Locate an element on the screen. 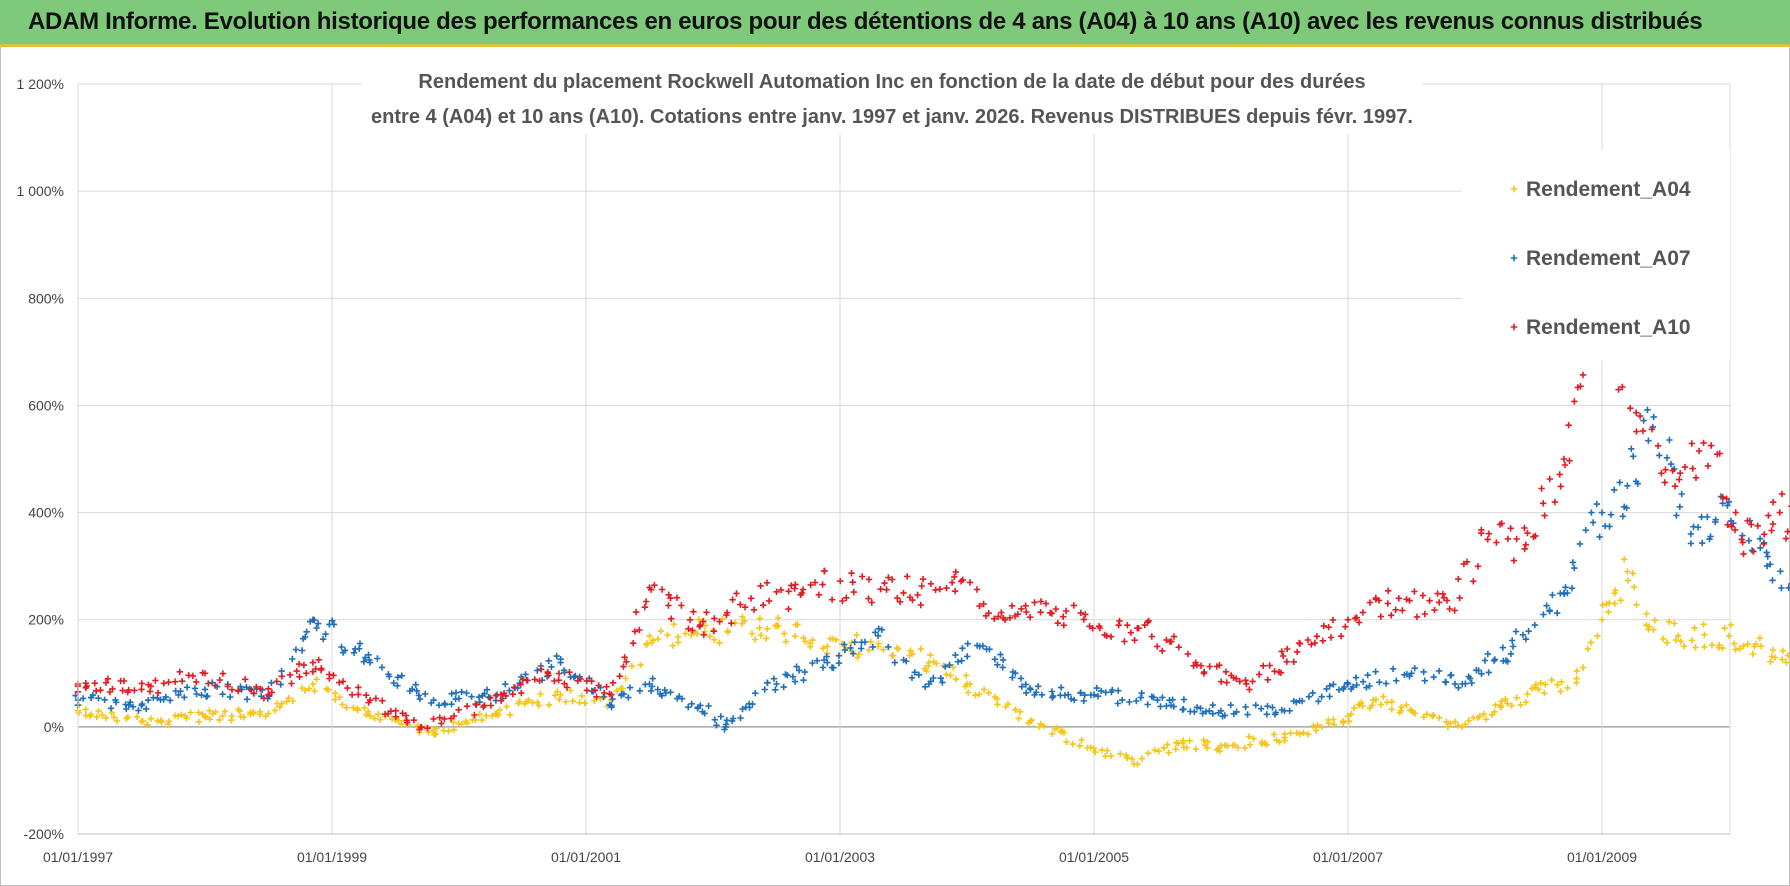 Image resolution: width=1790 pixels, height=886 pixels. legend-marker is located at coordinates (1514, 327).